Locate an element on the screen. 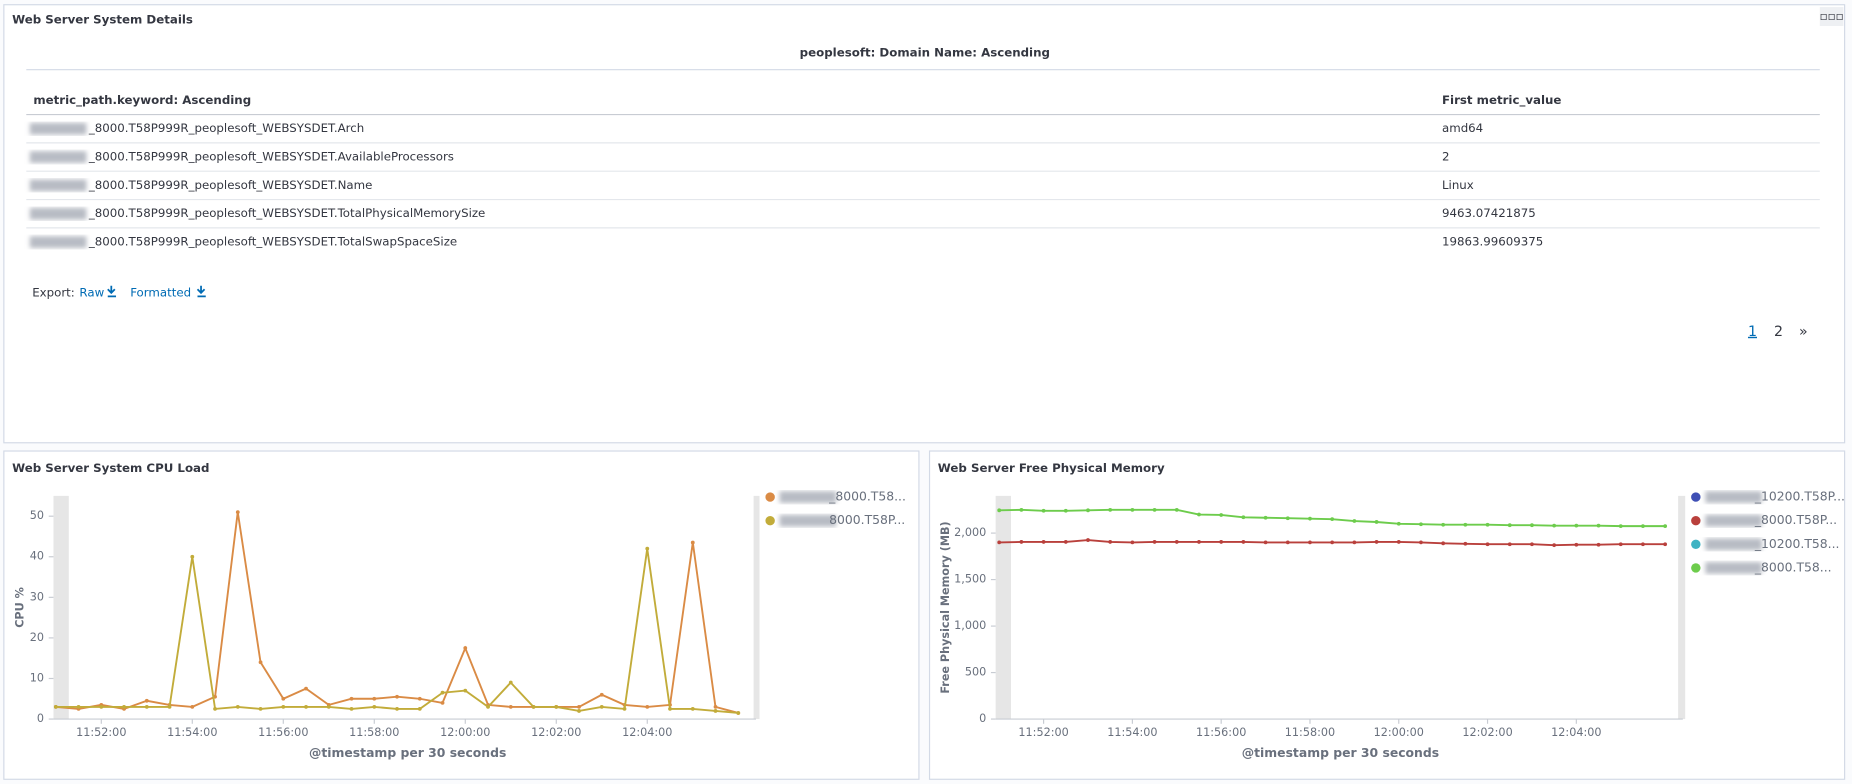  cell: amd64 is located at coordinates (1462, 128).